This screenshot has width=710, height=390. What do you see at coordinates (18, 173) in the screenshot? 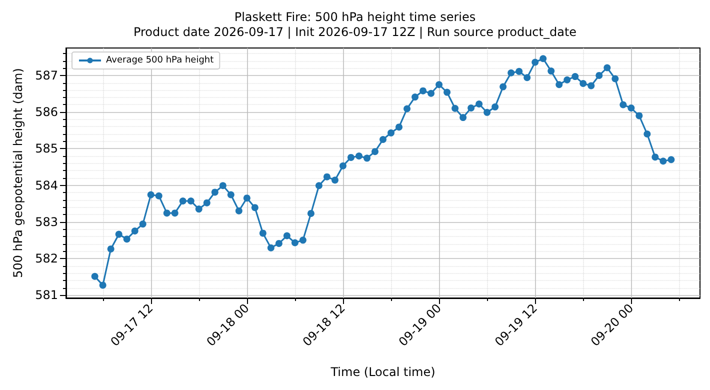
I see `y-axis-title: 500 hPa geopotential height (dam)` at bounding box center [18, 173].